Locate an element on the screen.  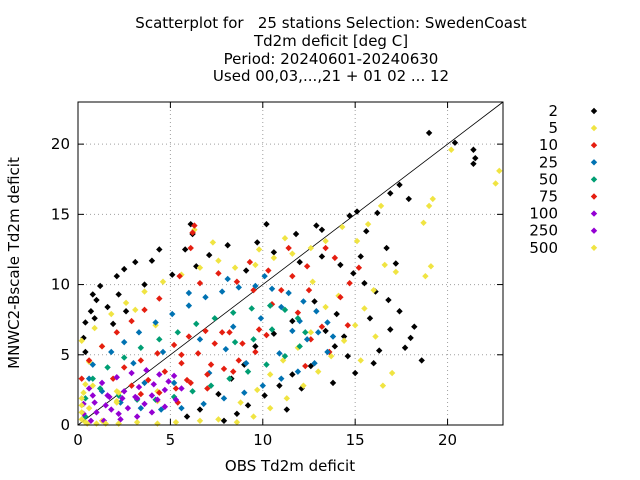
chart-title-line-1: Scatterplot for 25 stations Selection is located at coordinates (331, 23).